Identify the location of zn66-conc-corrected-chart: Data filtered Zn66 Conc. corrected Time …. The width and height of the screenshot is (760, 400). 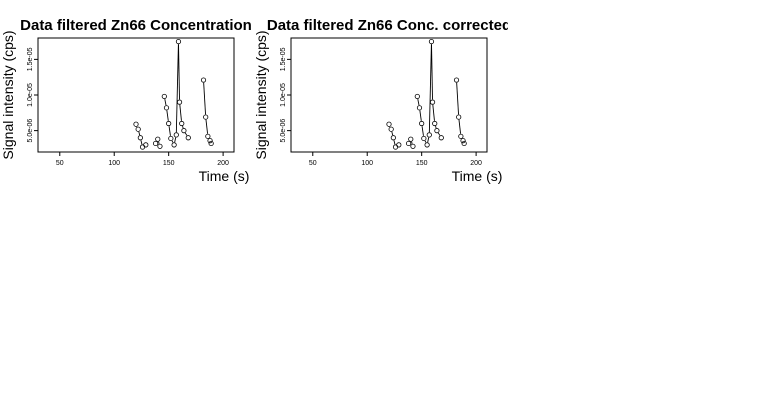
(382, 100).